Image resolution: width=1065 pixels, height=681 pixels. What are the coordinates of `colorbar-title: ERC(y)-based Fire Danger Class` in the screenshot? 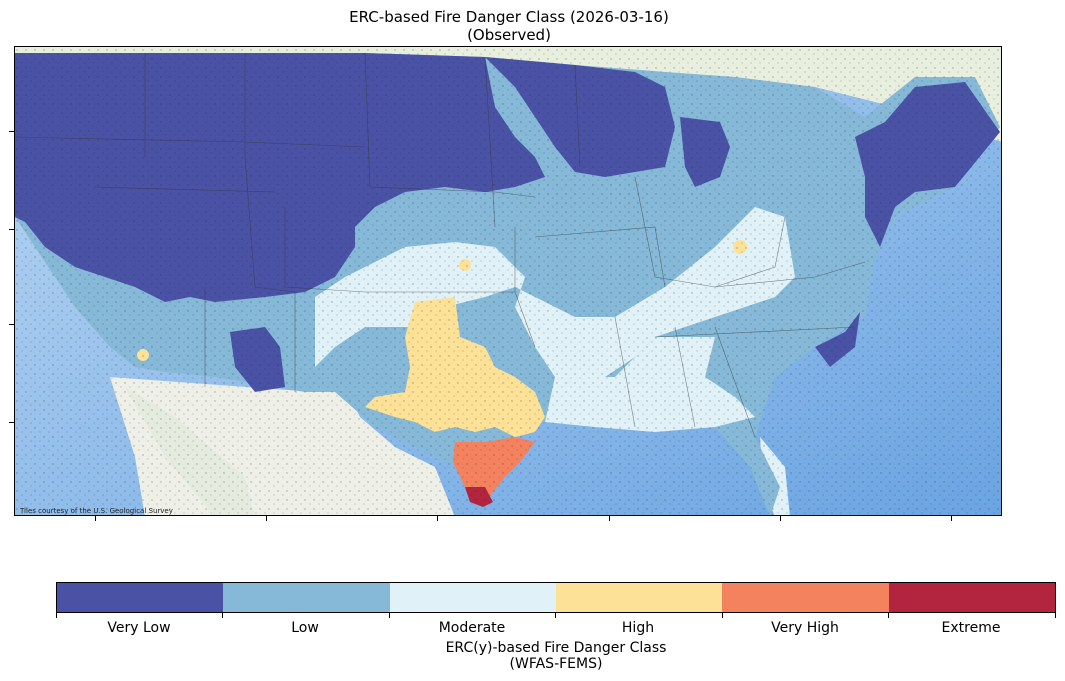 It's located at (556, 648).